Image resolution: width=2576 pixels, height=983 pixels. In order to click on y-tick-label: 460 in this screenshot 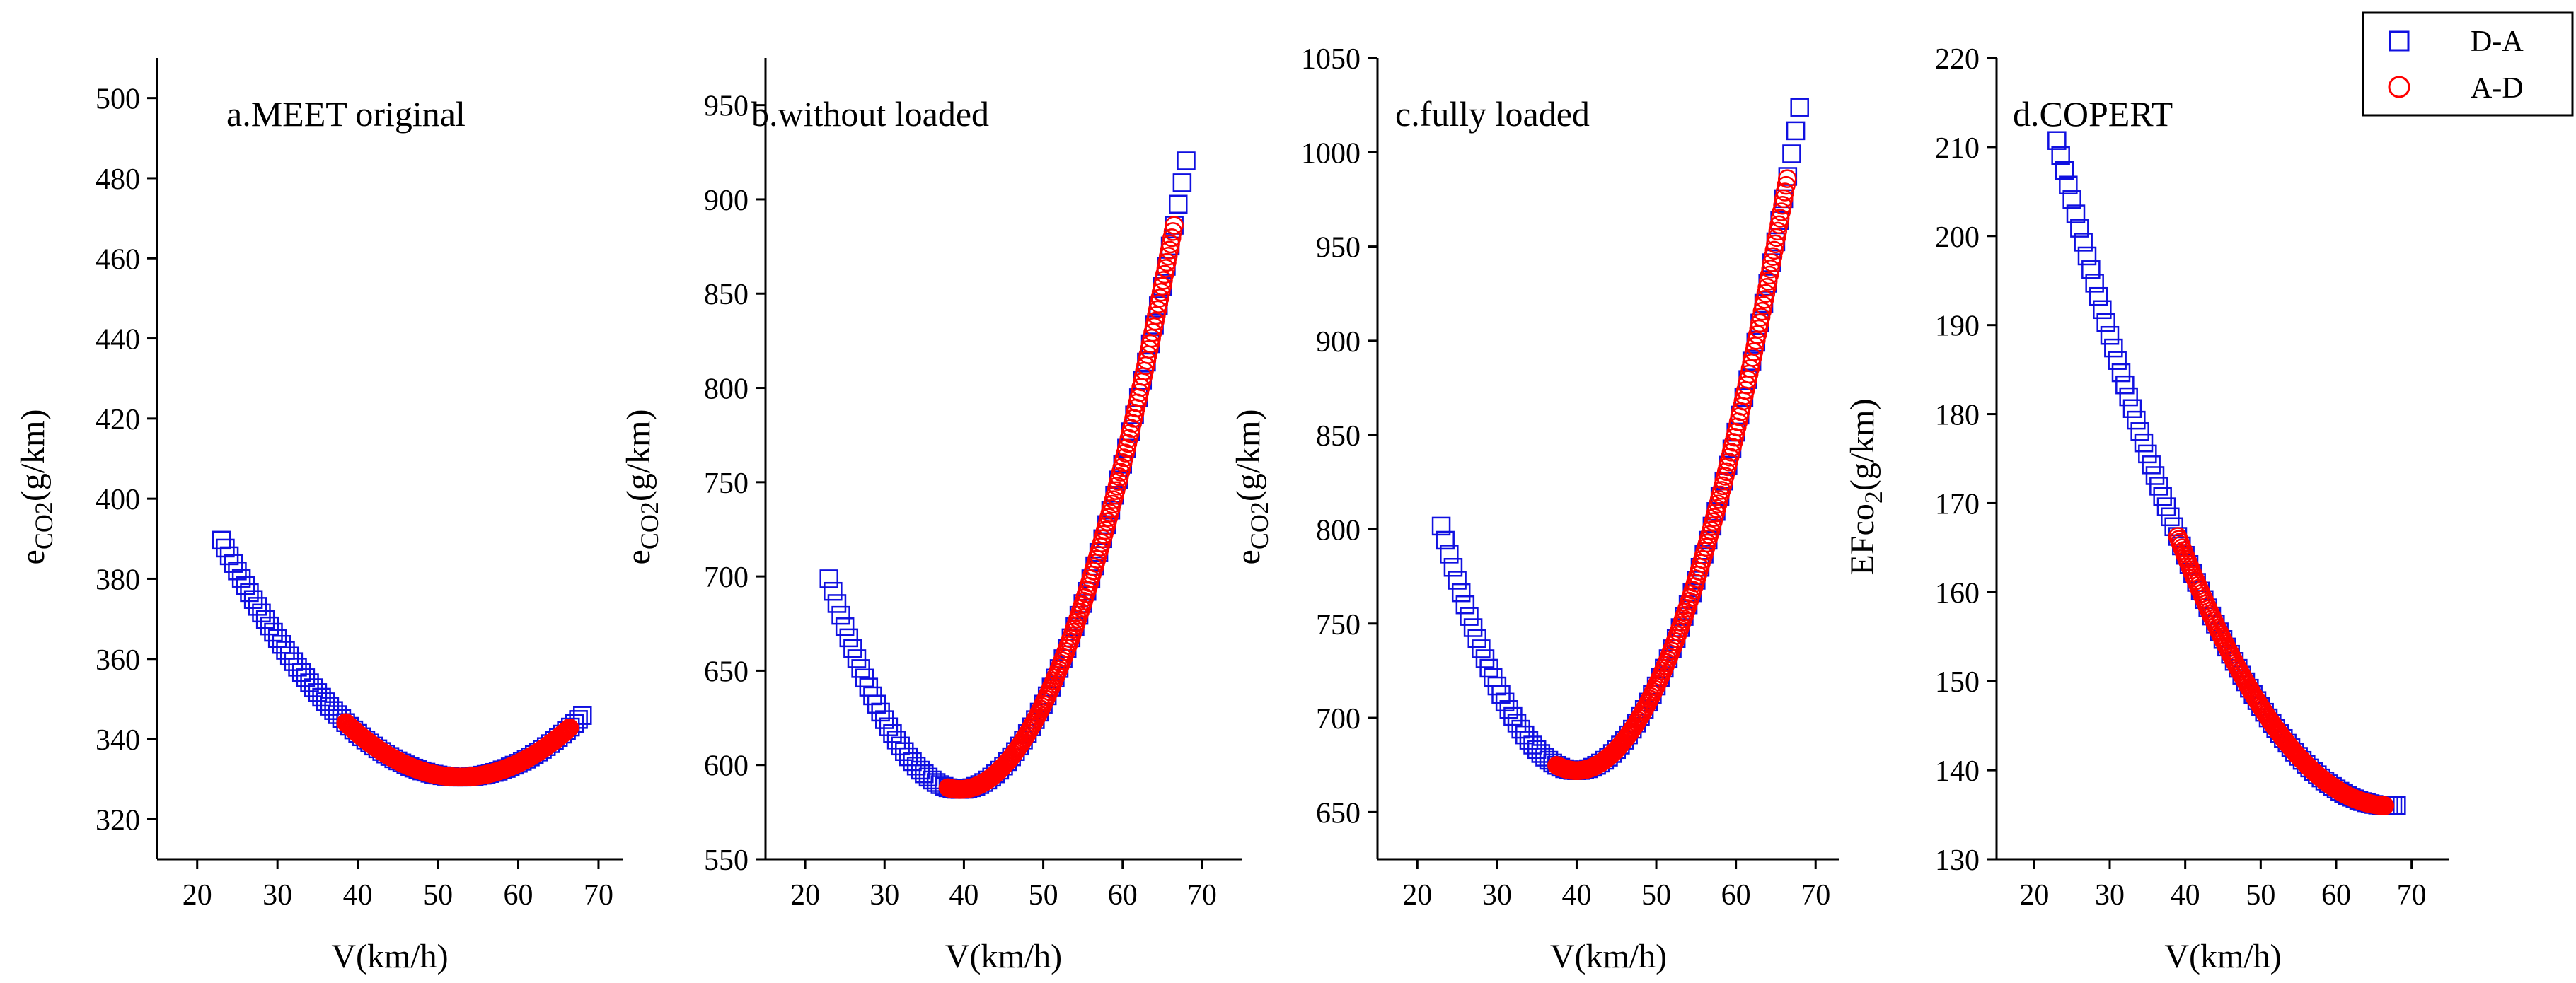, I will do `click(118, 259)`.